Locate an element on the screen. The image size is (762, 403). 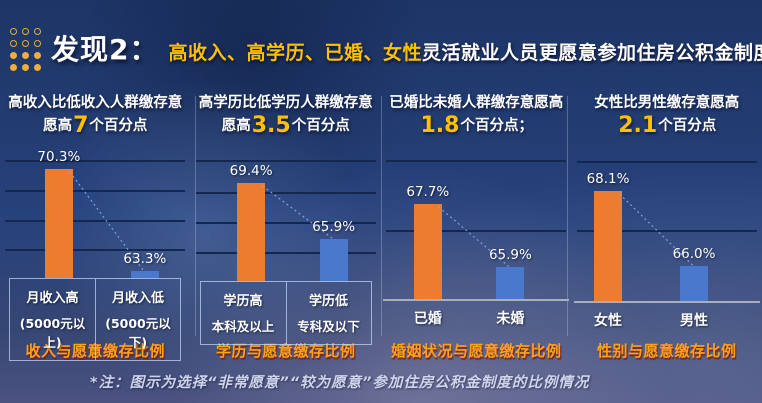
bar-value-label: 68.1% is located at coordinates (608, 179).